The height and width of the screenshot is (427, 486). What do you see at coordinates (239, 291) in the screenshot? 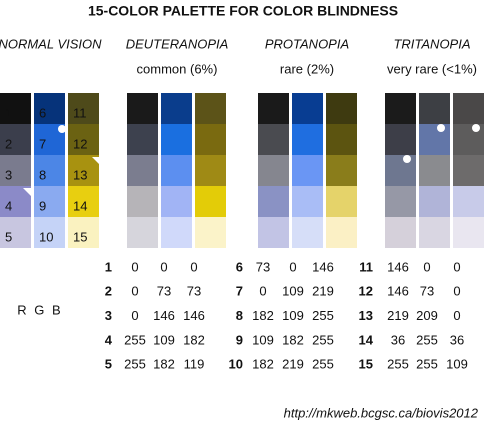
I see `color-index: 7` at bounding box center [239, 291].